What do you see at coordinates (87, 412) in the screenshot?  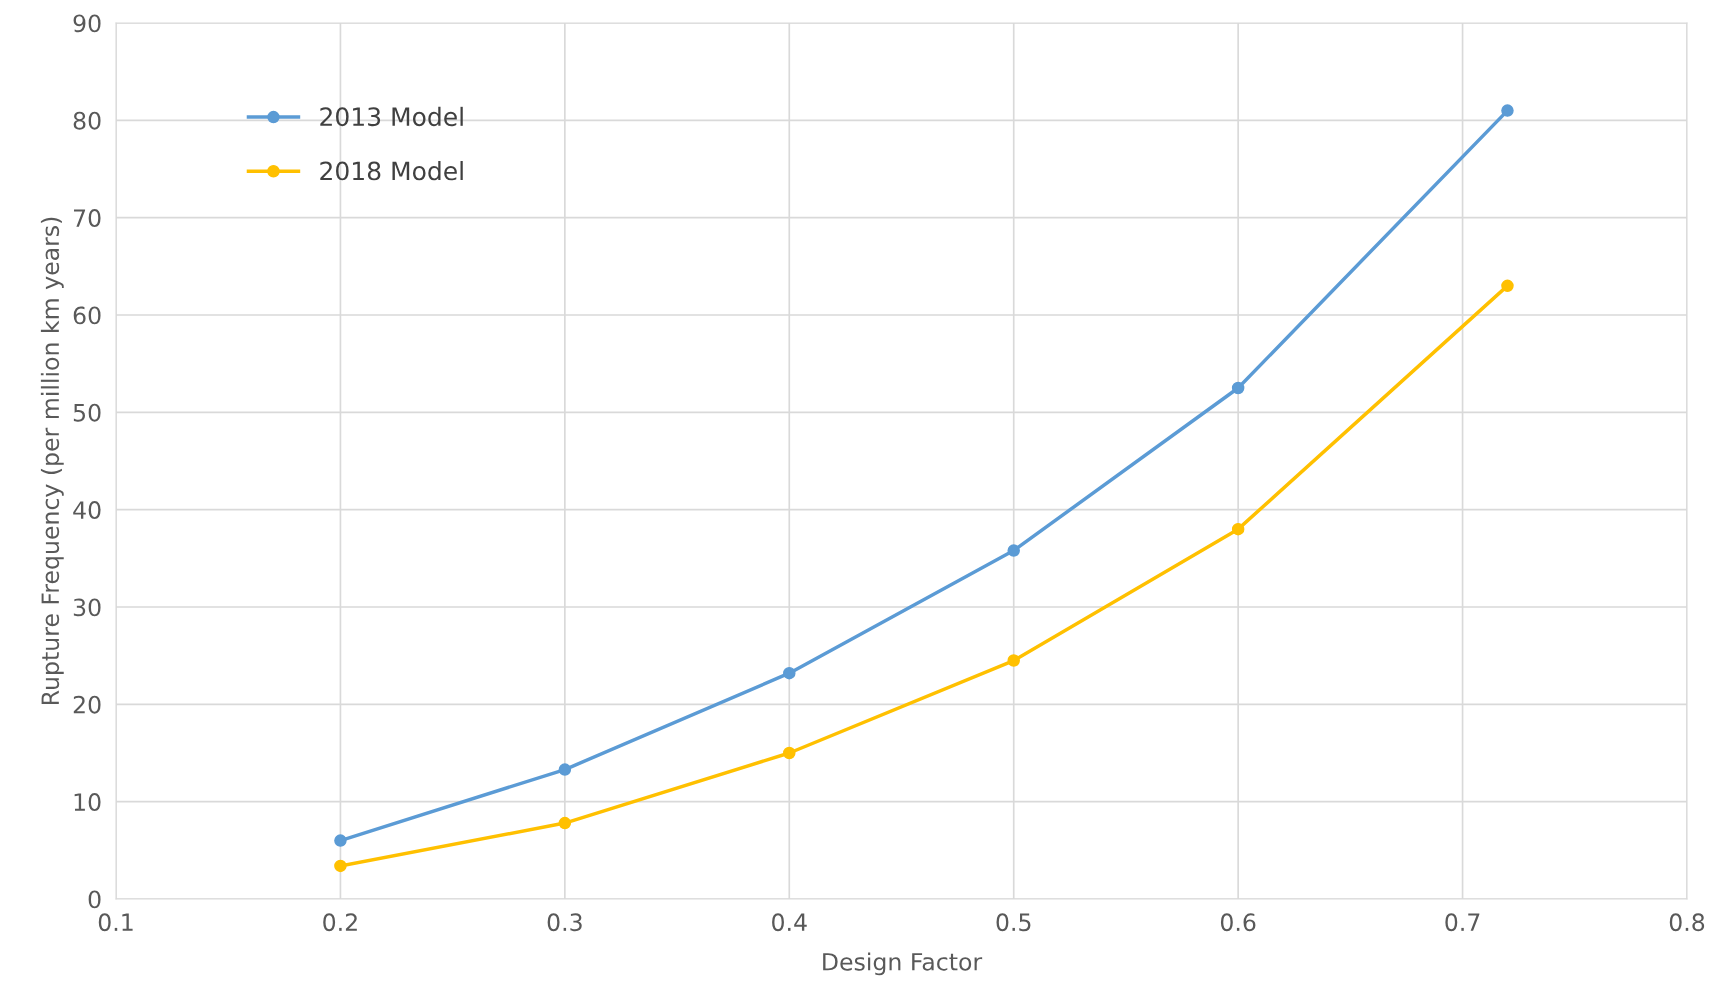 I see `y-tick-label: 50` at bounding box center [87, 412].